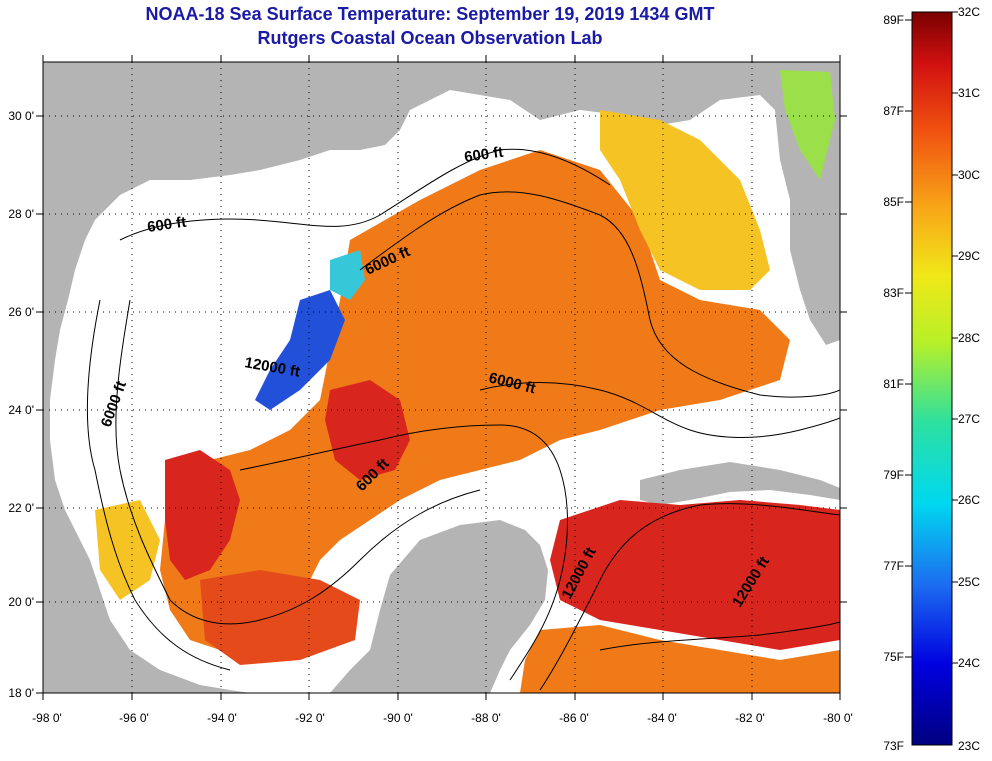  I want to click on land-yucatan, so click(439, 606).